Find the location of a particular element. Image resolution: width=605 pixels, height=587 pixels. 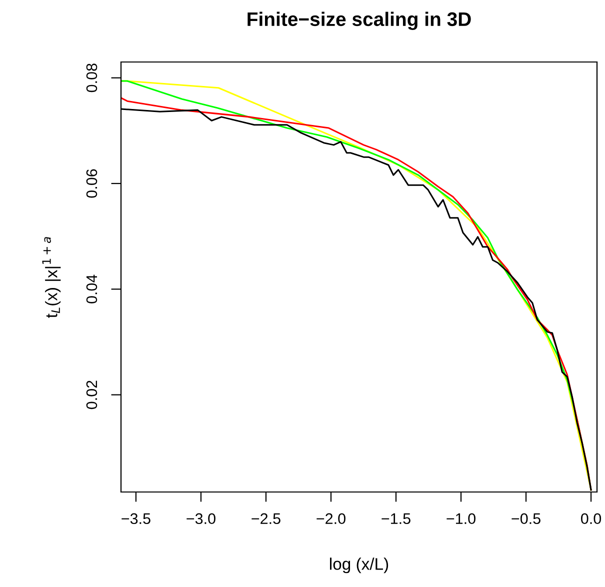

x-tick-label: −2.0 is located at coordinates (331, 518).